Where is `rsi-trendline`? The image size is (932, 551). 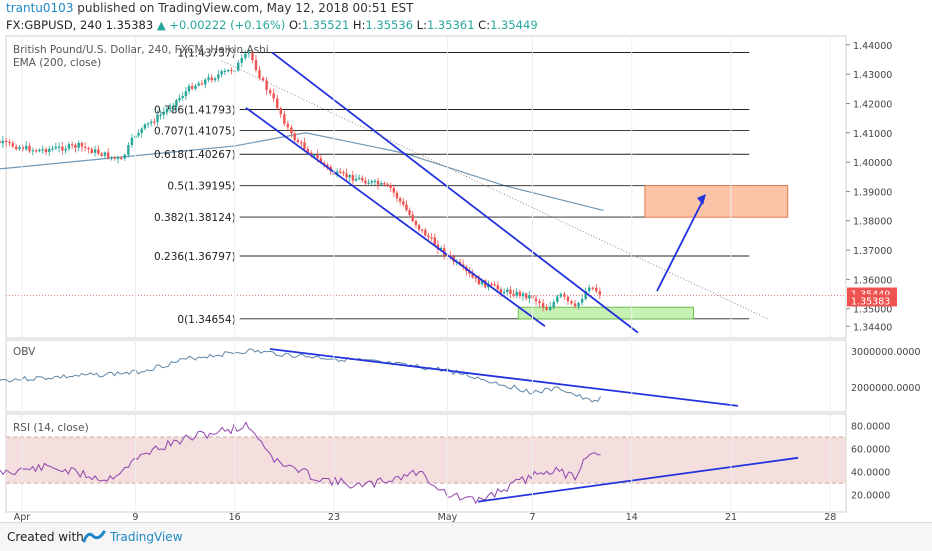 rsi-trendline is located at coordinates (638, 479).